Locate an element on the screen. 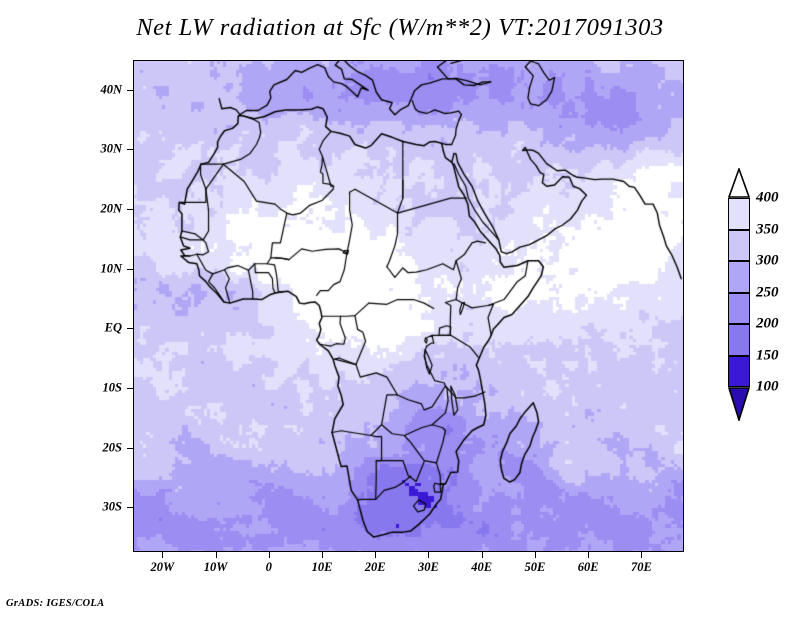 The height and width of the screenshot is (618, 800). grads-attribution: GrADS: IGES/COLA is located at coordinates (55, 603).